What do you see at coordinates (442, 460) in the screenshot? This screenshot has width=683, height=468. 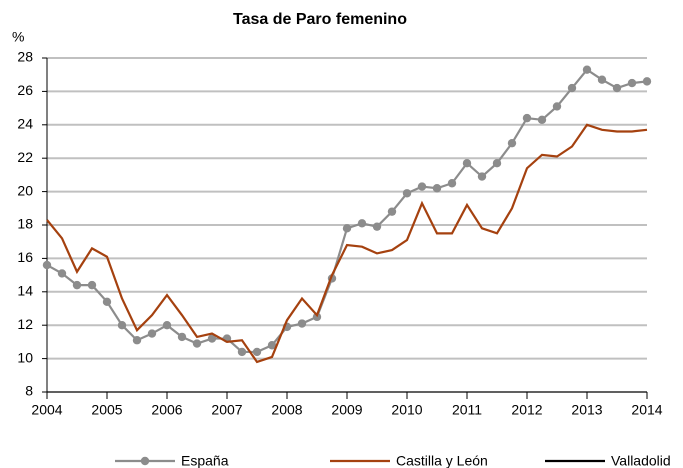 I see `legend-label: Castilla y León` at bounding box center [442, 460].